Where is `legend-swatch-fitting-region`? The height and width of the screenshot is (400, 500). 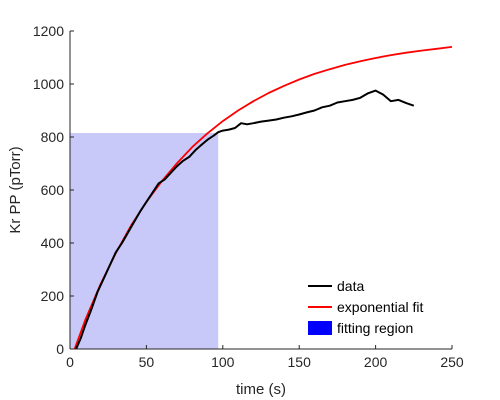
legend-swatch-fitting-region is located at coordinates (320, 328).